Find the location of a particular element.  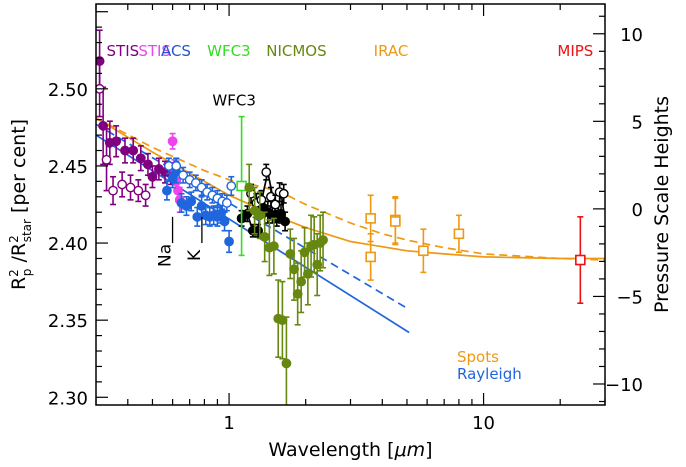

y-tick-label: 2.40 is located at coordinates (68, 244).